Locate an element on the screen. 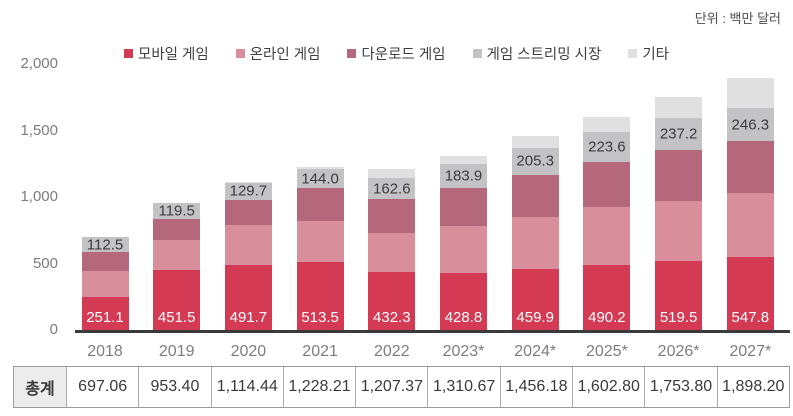  bar-value-label: 428.8 is located at coordinates (463, 317).